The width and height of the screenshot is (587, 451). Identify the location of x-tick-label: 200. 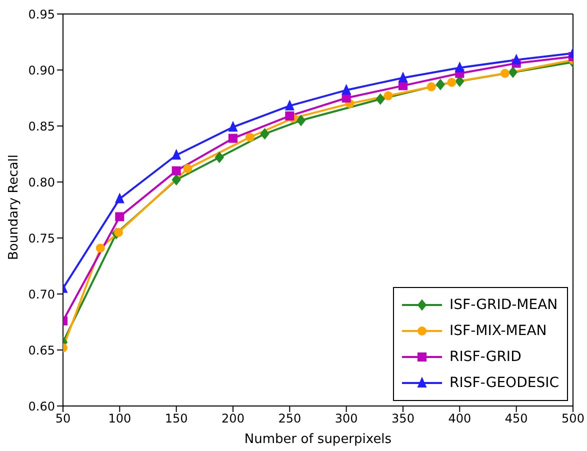
(233, 419).